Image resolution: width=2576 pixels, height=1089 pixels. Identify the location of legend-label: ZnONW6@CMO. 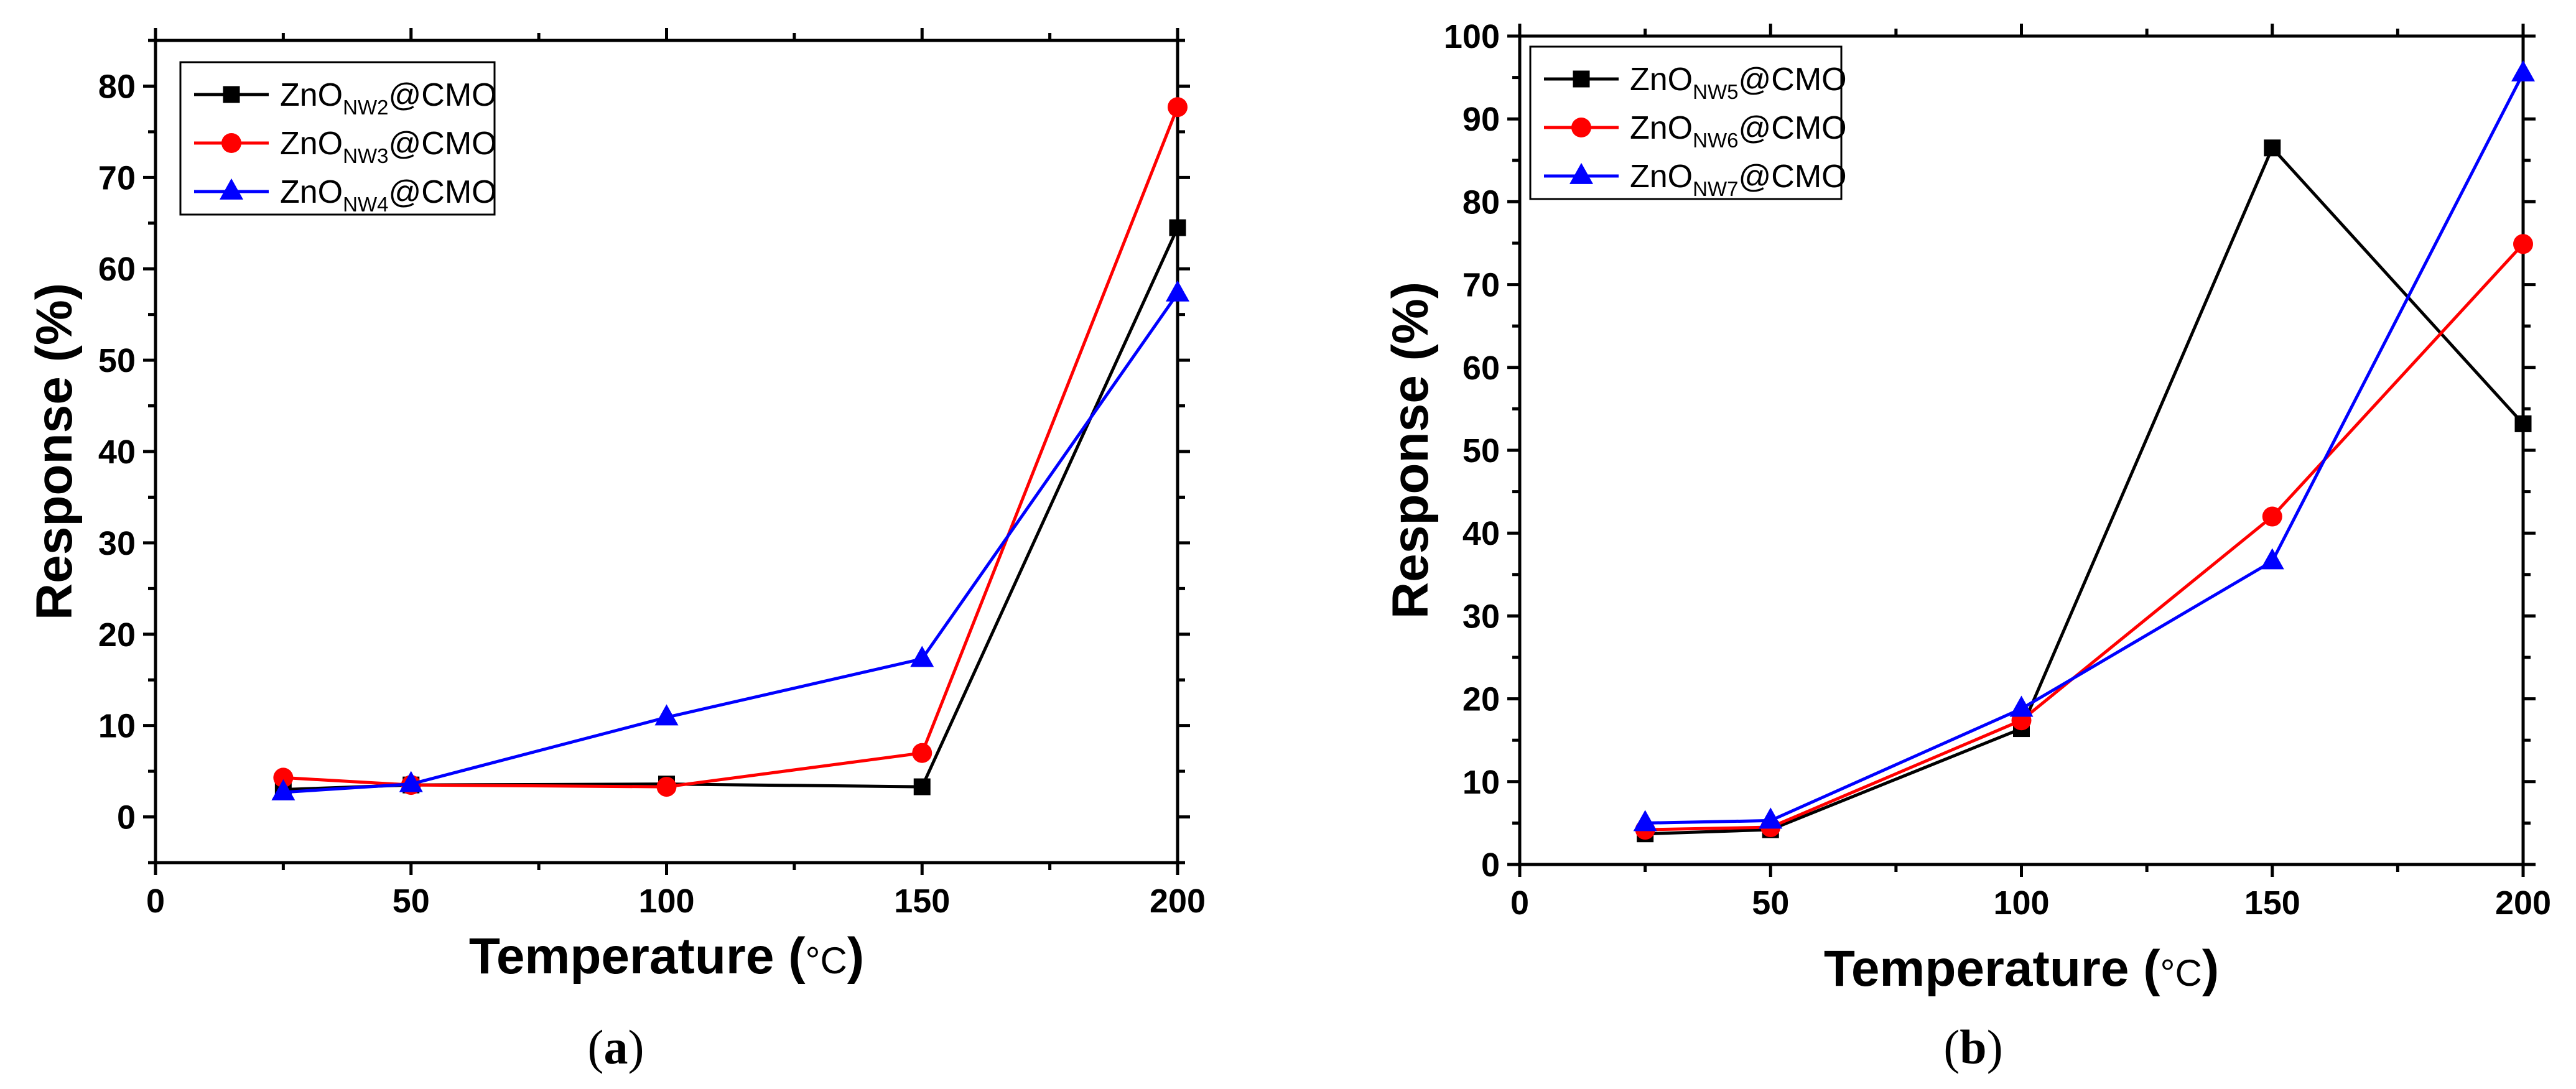
(1738, 131).